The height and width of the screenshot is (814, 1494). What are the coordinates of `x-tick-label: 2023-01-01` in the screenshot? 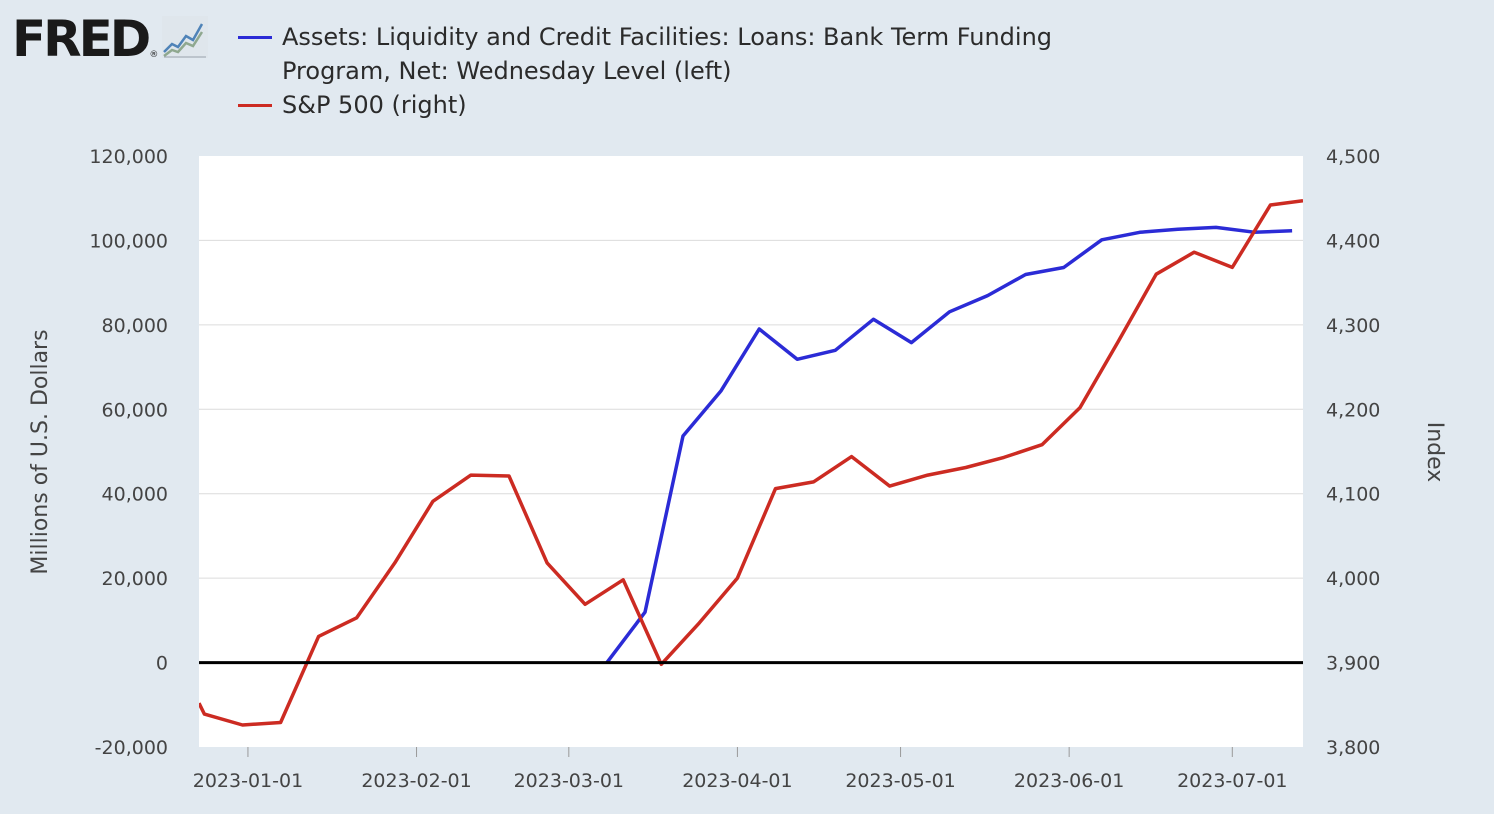 It's located at (248, 781).